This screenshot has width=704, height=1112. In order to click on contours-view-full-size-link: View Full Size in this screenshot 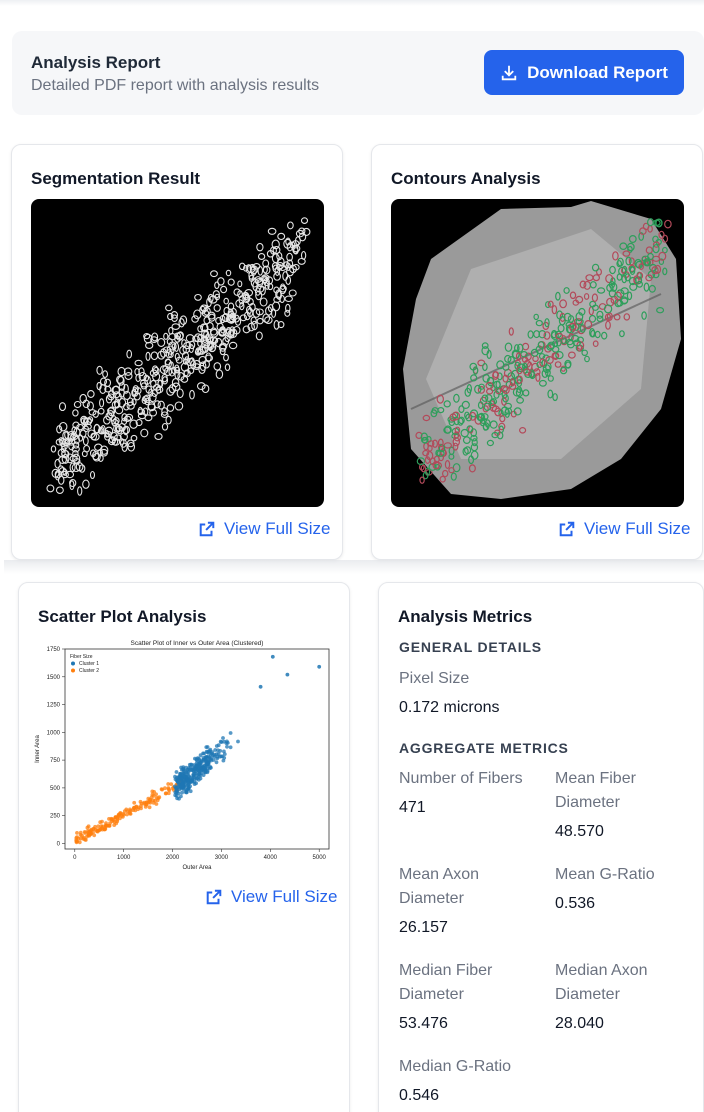, I will do `click(624, 529)`.